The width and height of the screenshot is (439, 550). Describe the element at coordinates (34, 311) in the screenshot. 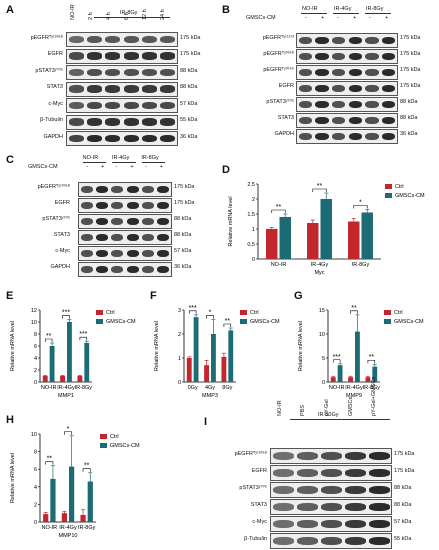

I see `y-tick-label: 12` at that location.